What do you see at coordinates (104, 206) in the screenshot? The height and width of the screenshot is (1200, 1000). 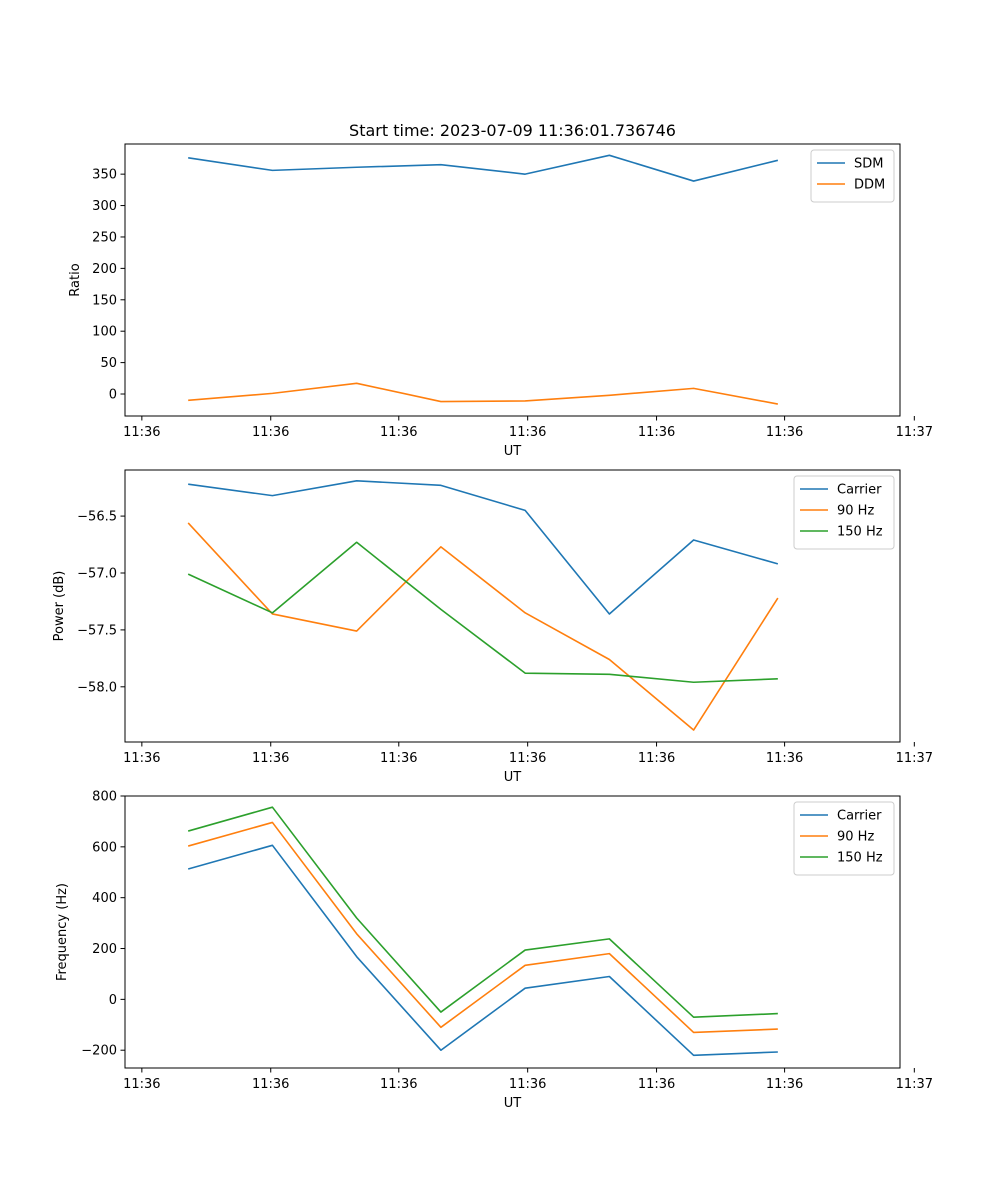 I see `panel-1-y-tick-label: 300` at bounding box center [104, 206].